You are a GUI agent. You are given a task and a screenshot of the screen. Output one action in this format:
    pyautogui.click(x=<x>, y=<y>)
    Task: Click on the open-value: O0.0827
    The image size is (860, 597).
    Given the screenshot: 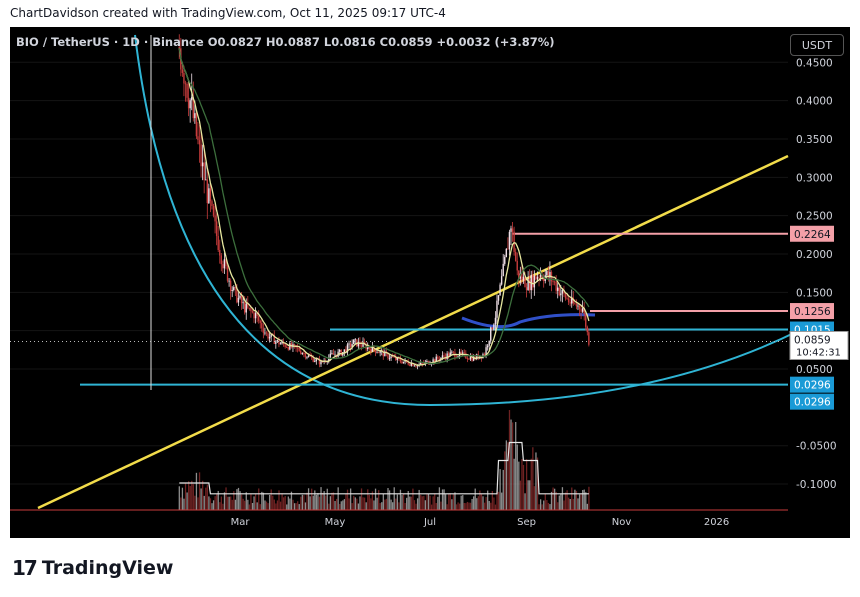 What is the action you would take?
    pyautogui.click(x=234, y=42)
    